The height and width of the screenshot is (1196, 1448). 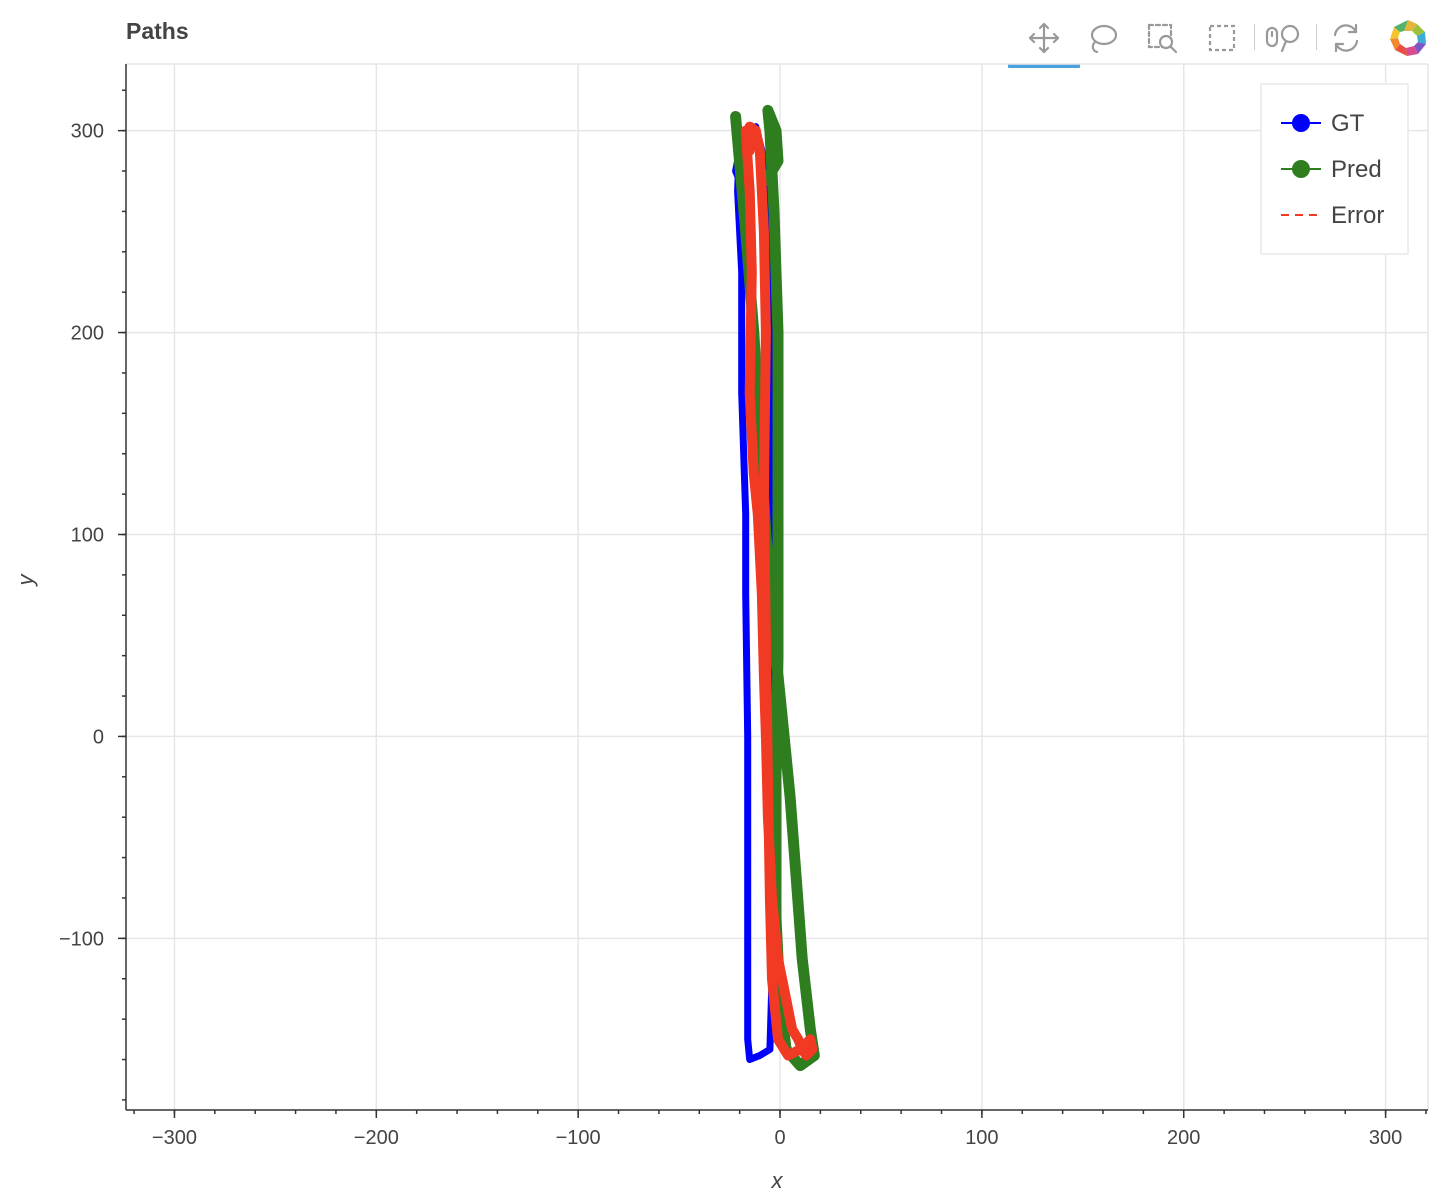 What do you see at coordinates (981, 1138) in the screenshot?
I see `x-tick-label: 100` at bounding box center [981, 1138].